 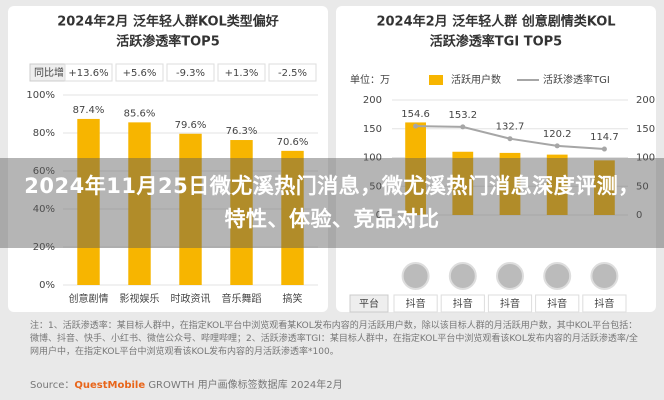 I want to click on x-tick-label: 影视娱乐, so click(x=140, y=298).